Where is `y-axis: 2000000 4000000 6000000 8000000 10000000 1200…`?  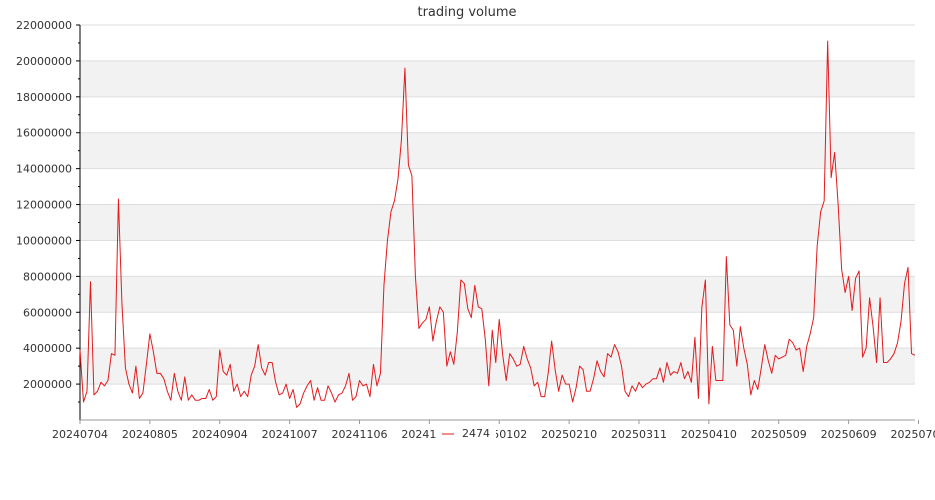 y-axis: 2000000 4000000 6000000 8000000 10000000 1200… is located at coordinates (48, 219).